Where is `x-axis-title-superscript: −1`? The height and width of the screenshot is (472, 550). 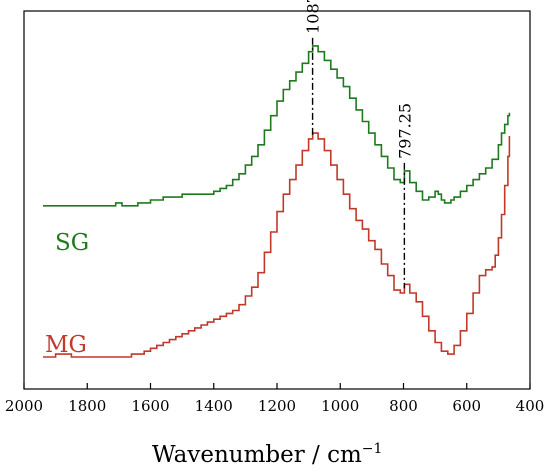 x-axis-title-superscript: −1 is located at coordinates (372, 449).